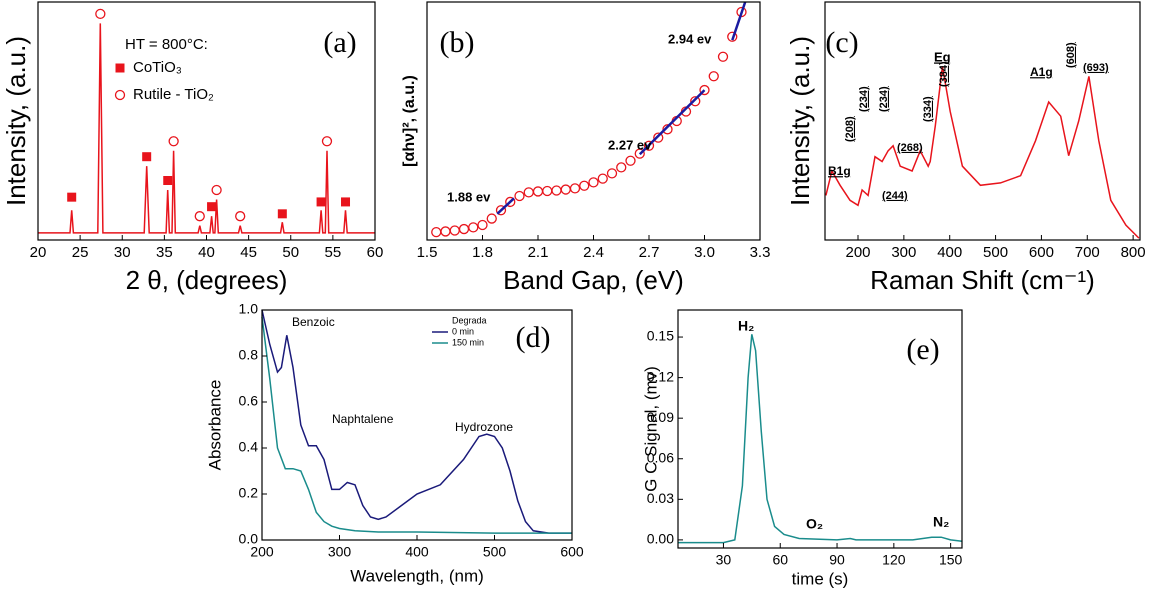 This screenshot has width=1155, height=591. Describe the element at coordinates (157, 67) in the screenshot. I see `legend-label: CoTiO₃` at that location.